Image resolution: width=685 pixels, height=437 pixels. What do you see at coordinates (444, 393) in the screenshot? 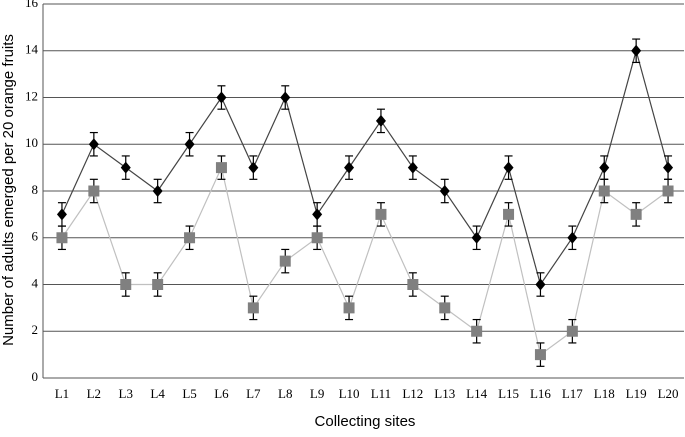
I see `x-tick-label: L13` at bounding box center [444, 393].